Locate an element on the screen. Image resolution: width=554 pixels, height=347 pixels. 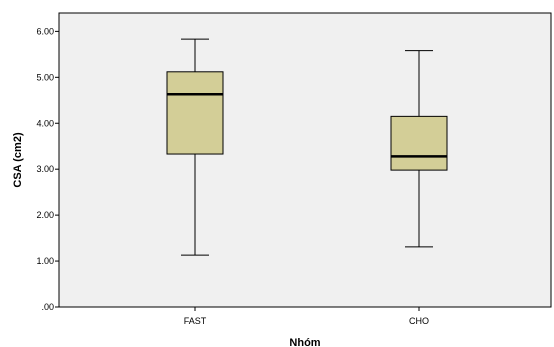
x-axis-ticks: FAST CHO is located at coordinates (306, 316).